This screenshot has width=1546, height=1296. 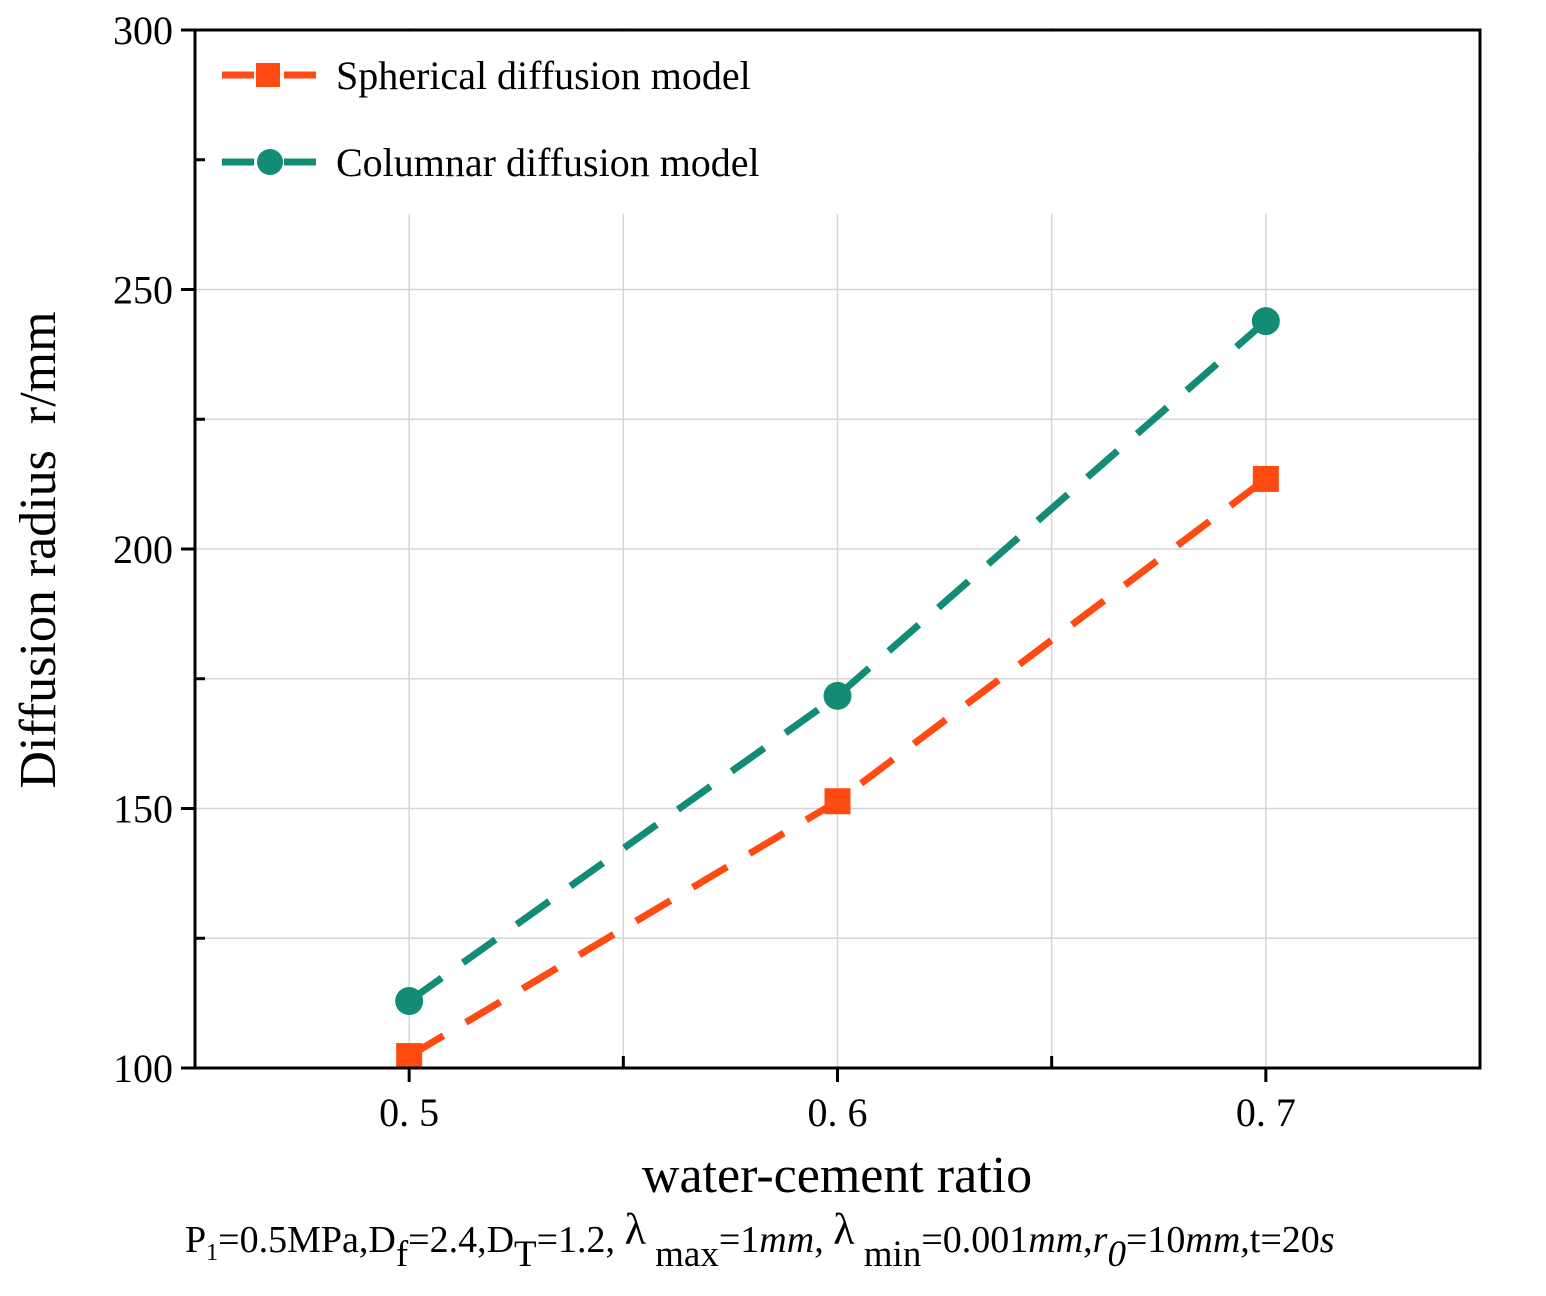 I want to click on legend-entry-columnar: Columnar diffusion model, so click(x=491, y=162).